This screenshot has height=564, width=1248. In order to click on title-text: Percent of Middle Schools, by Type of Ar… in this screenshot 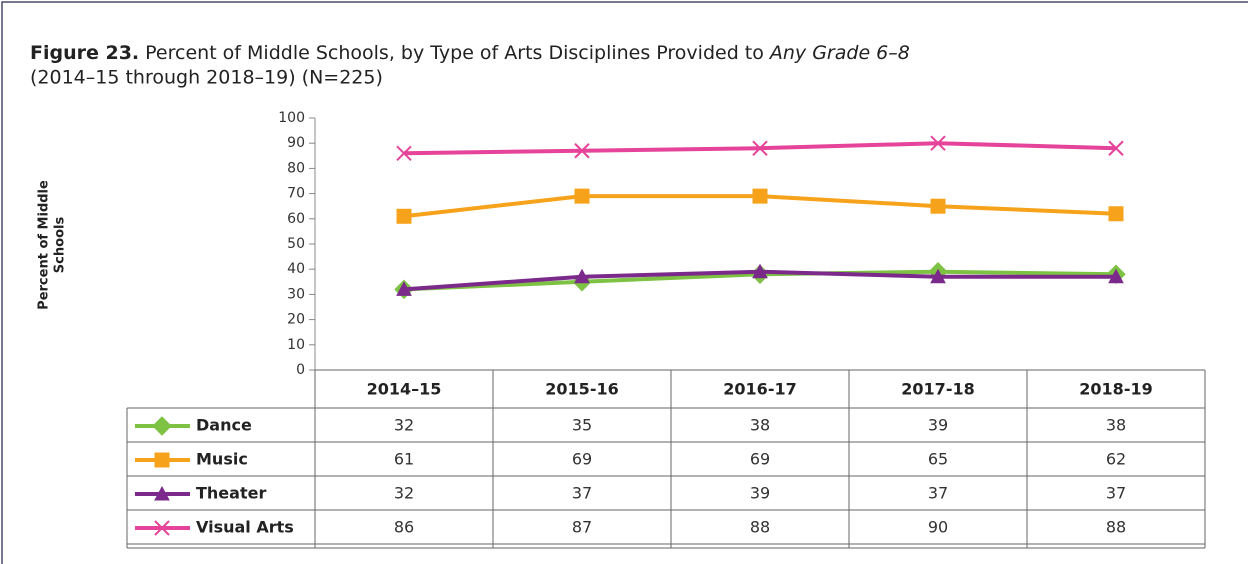, I will do `click(454, 53)`.